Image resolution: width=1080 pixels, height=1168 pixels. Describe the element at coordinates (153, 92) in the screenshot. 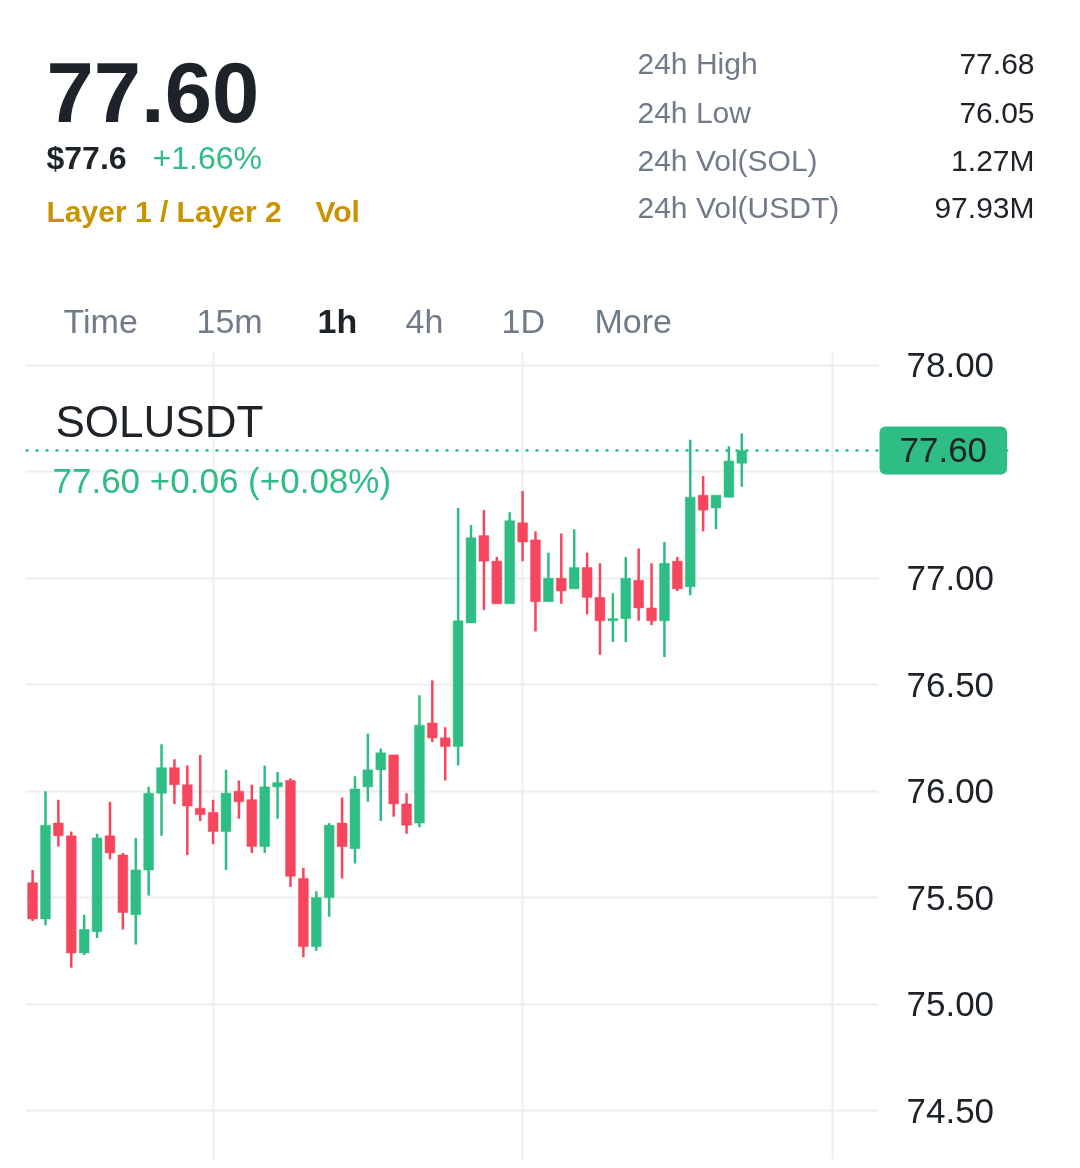

I see `text: 77.60` at that location.